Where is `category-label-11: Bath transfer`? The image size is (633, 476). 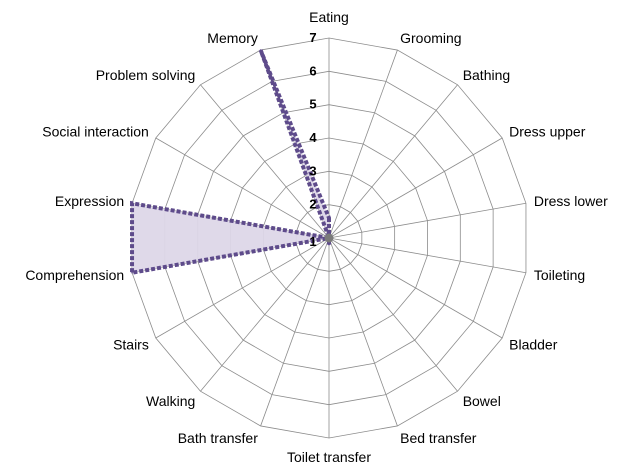 category-label-11: Bath transfer is located at coordinates (218, 438).